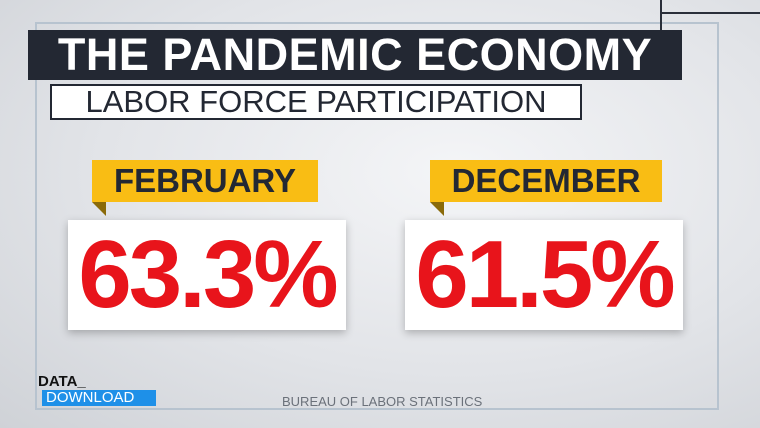  What do you see at coordinates (355, 55) in the screenshot?
I see `title: THE PANDEMIC ECONOMY` at bounding box center [355, 55].